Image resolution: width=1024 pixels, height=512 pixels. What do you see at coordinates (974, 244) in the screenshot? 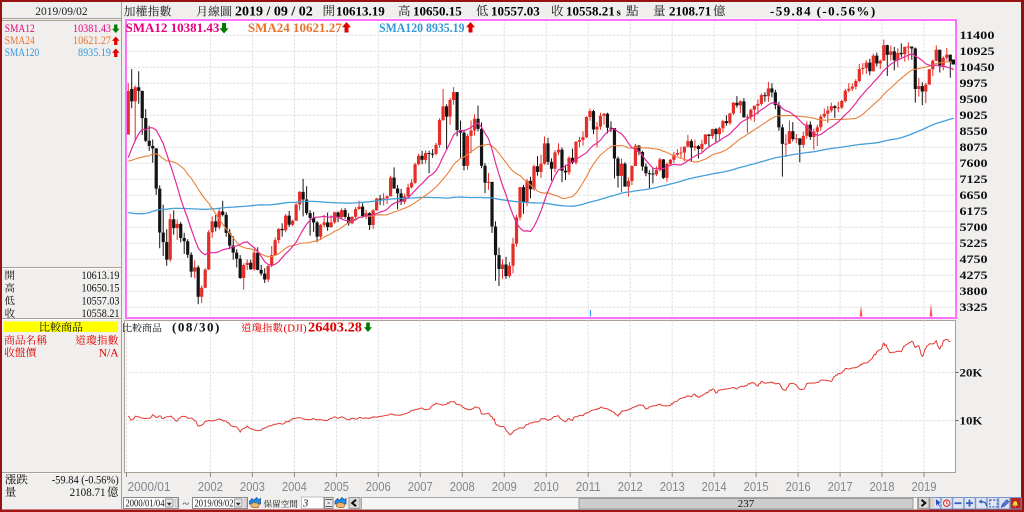
I see `svg-text: 5225` at bounding box center [974, 244].